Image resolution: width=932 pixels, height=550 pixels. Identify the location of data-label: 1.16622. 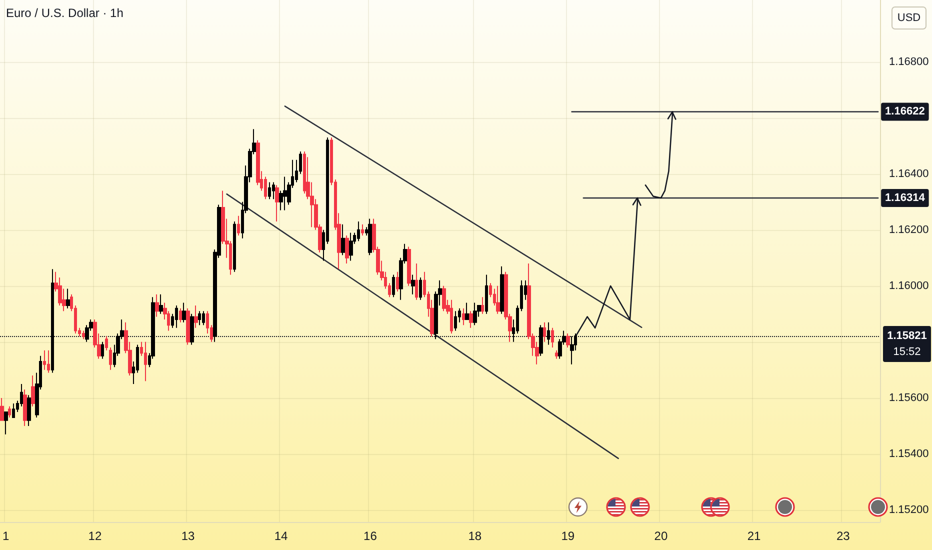
(905, 112).